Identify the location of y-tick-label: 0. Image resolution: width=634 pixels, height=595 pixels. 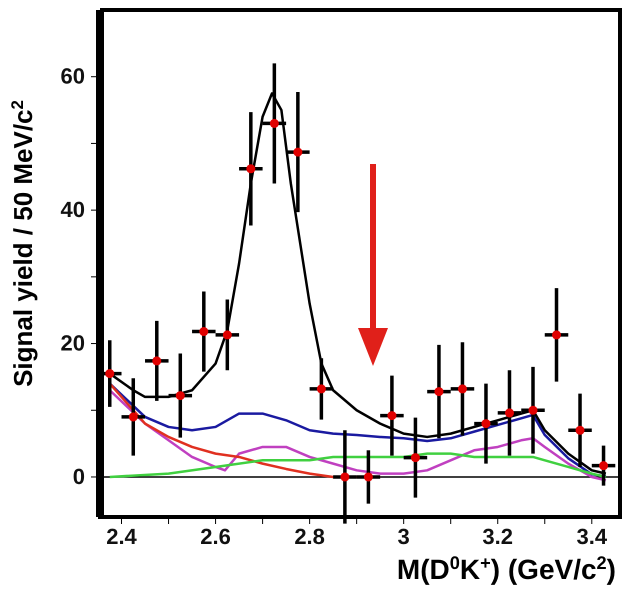
(78, 476).